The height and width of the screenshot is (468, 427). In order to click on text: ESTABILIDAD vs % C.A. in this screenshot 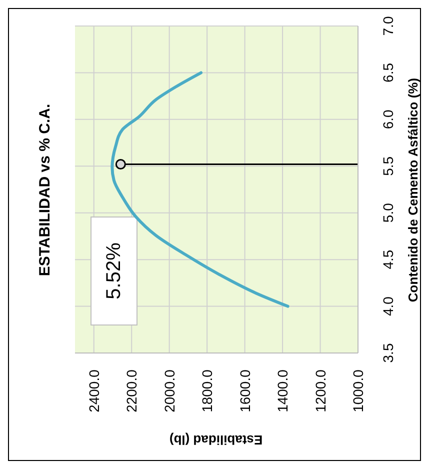, I will do `click(45, 190)`.